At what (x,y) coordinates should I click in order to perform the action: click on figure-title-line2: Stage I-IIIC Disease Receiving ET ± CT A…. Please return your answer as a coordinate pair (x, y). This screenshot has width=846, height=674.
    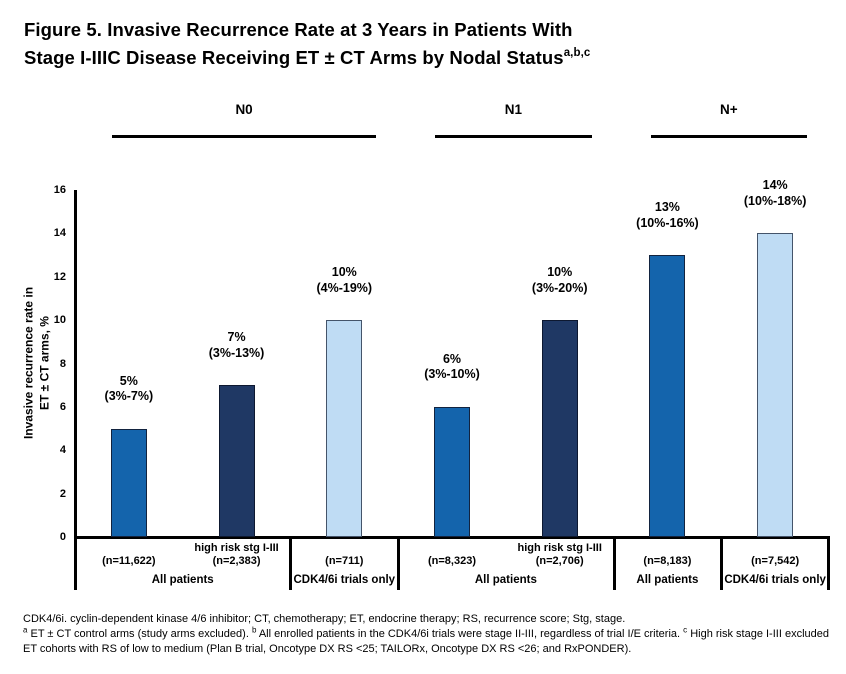
    Looking at the image, I should click on (294, 57).